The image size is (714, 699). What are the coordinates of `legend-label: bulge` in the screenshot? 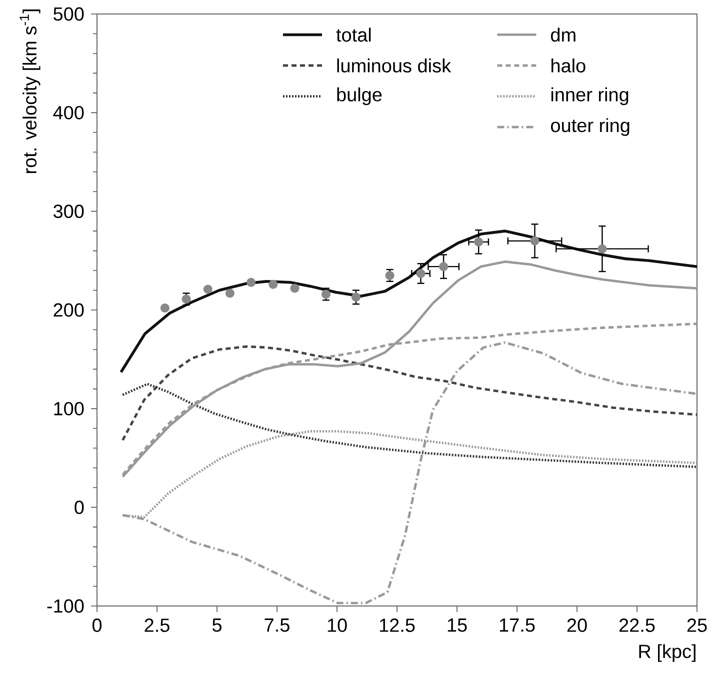 It's located at (359, 96).